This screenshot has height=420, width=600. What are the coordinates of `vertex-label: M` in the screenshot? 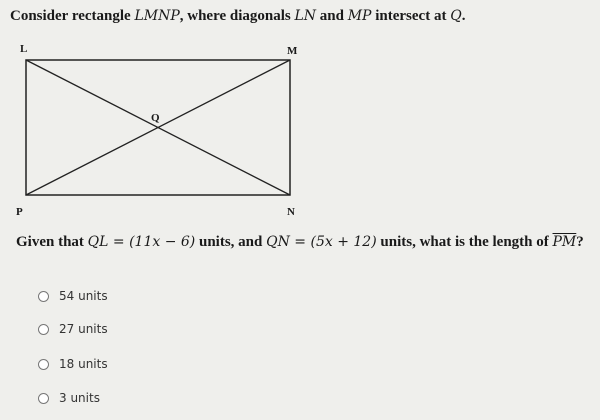 It's located at (292, 51).